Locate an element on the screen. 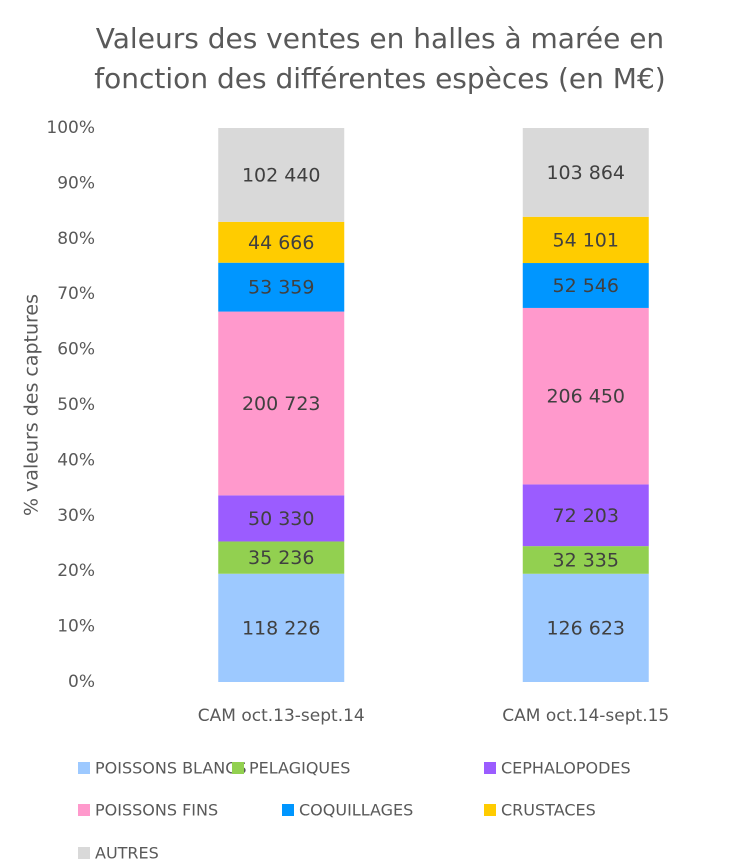 The height and width of the screenshot is (864, 738). data-label: 52 546 is located at coordinates (586, 286).